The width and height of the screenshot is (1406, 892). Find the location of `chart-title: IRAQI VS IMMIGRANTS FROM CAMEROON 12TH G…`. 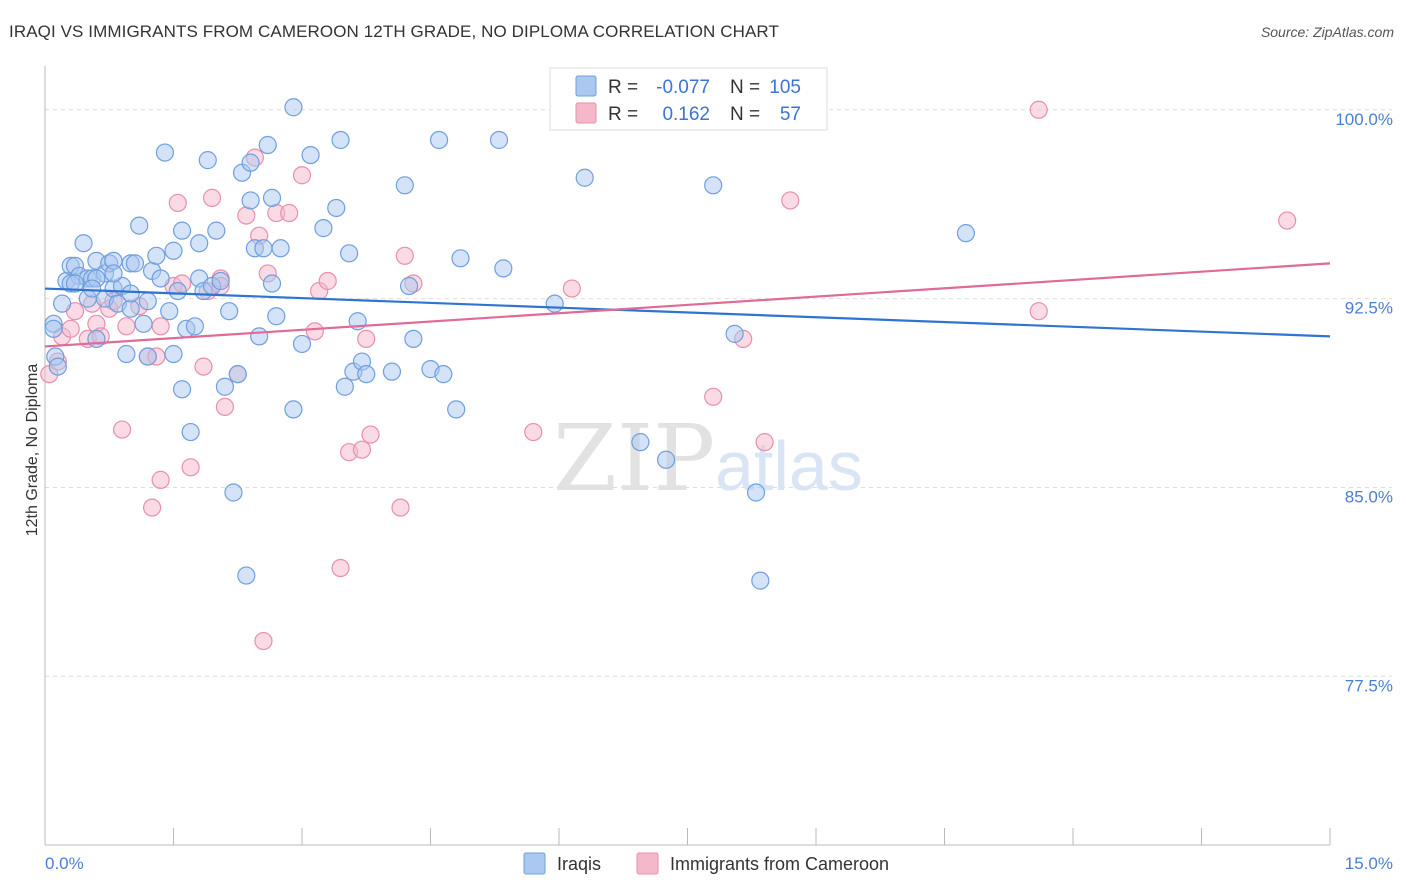

chart-title: IRAQI VS IMMIGRANTS FROM CAMEROON 12TH G… is located at coordinates (394, 31).